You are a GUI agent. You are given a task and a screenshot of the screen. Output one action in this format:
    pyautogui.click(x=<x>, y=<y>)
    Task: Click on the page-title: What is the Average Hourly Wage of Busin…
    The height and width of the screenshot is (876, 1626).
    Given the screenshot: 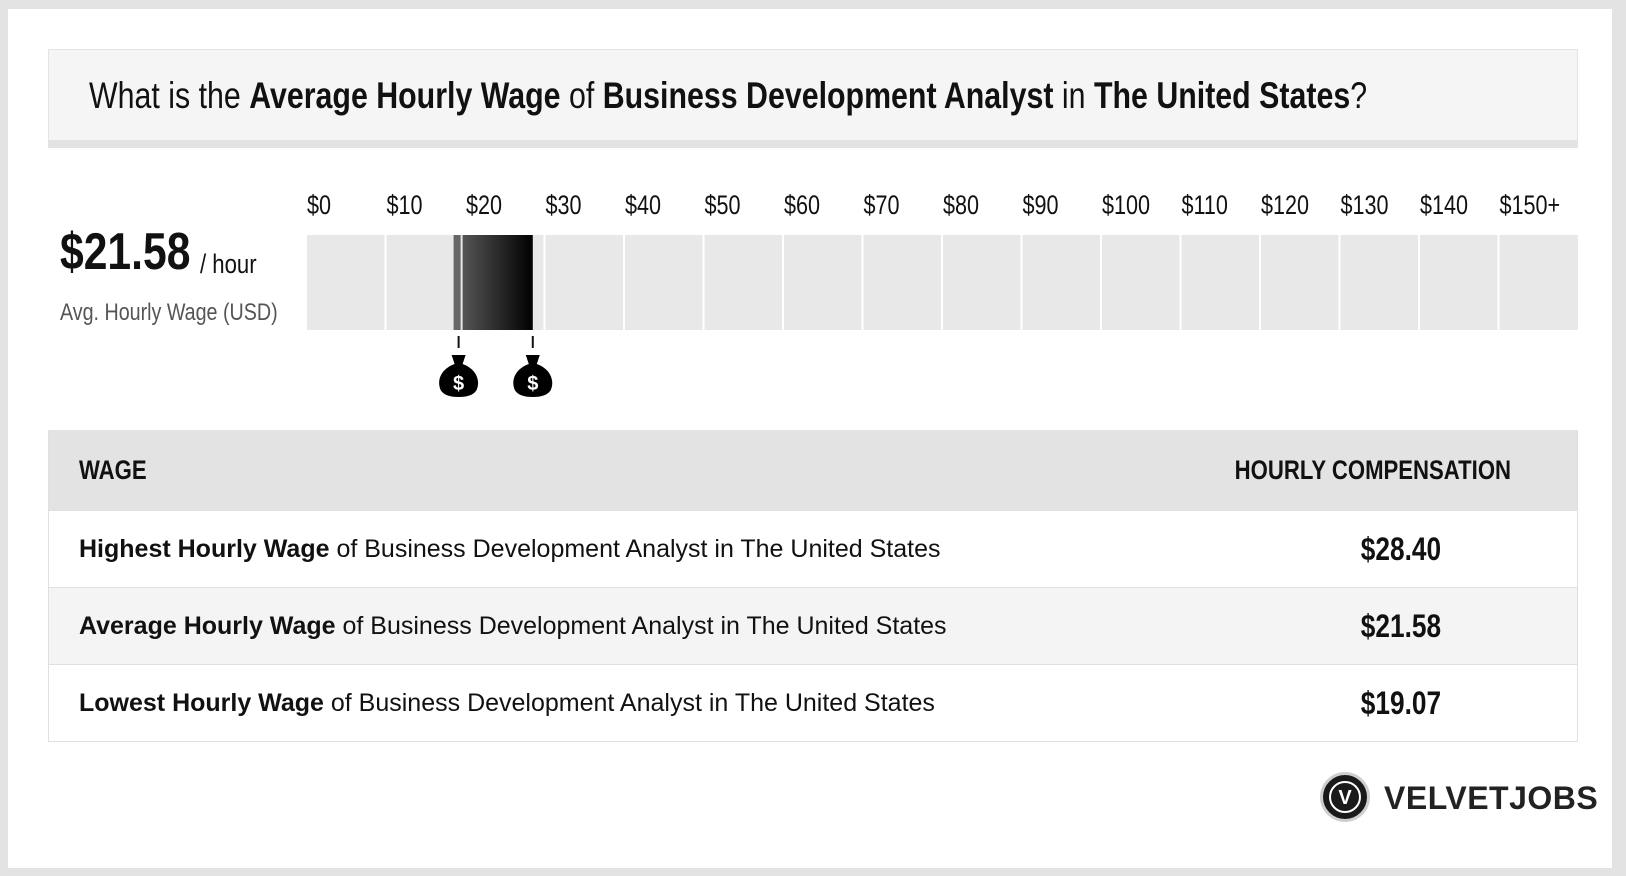 What is the action you would take?
    pyautogui.click(x=728, y=95)
    